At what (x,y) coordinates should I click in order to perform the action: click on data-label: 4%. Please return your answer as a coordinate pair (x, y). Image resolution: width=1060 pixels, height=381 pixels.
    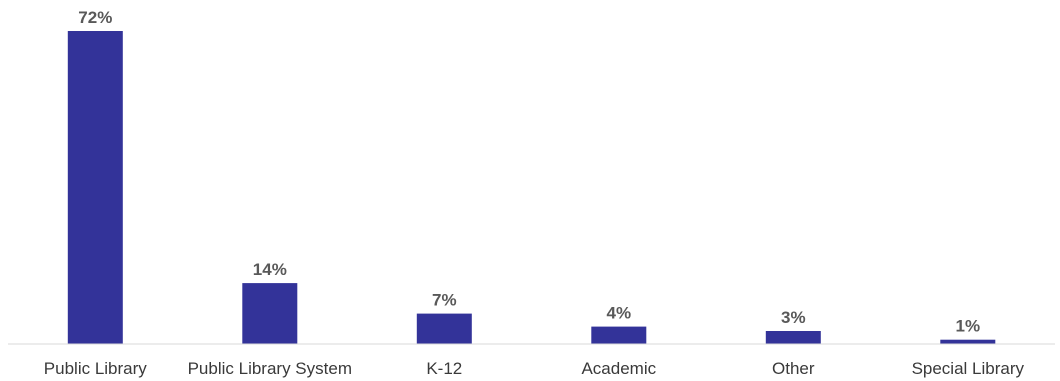
    Looking at the image, I should click on (619, 313).